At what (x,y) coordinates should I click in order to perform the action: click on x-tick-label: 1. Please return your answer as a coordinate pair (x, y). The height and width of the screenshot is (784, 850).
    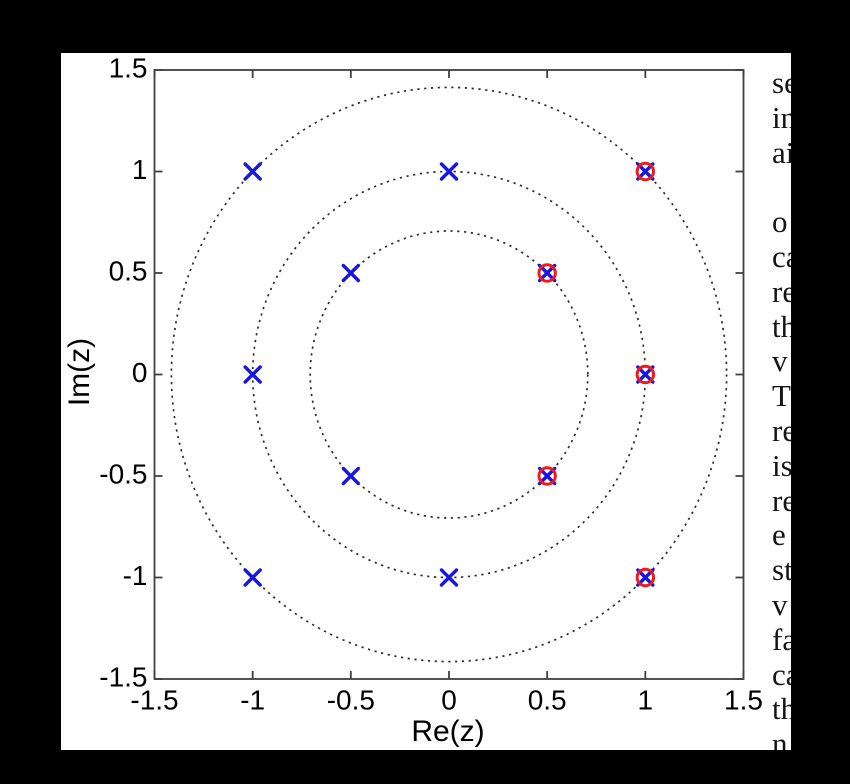
    Looking at the image, I should click on (646, 699).